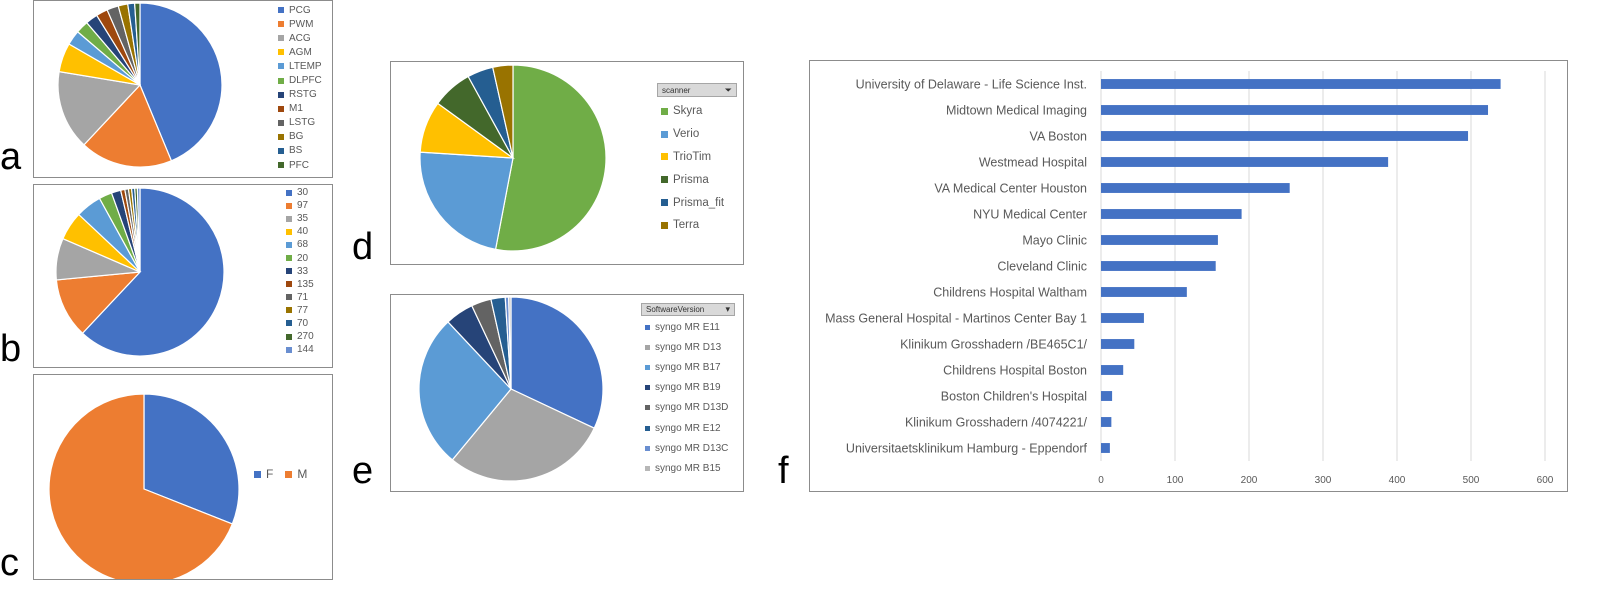 The height and width of the screenshot is (593, 1600). I want to click on bar-boston-children-s-hospital, so click(1107, 396).